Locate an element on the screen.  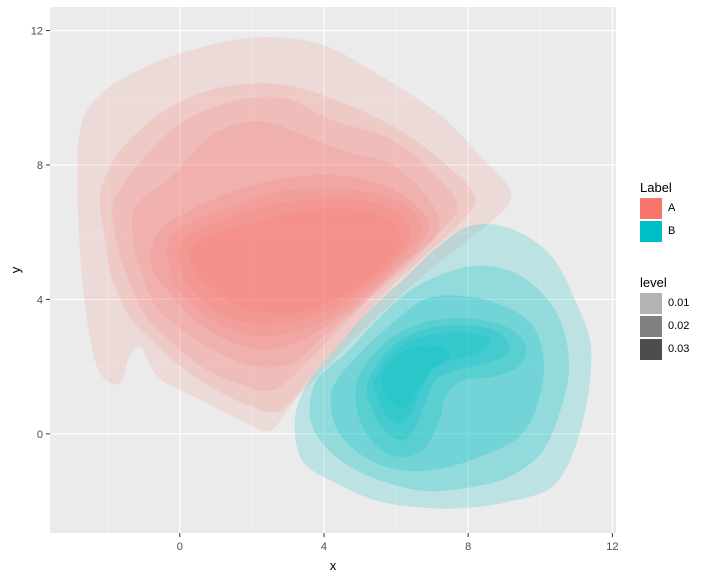
y-tick-label: 0 is located at coordinates (40, 435).